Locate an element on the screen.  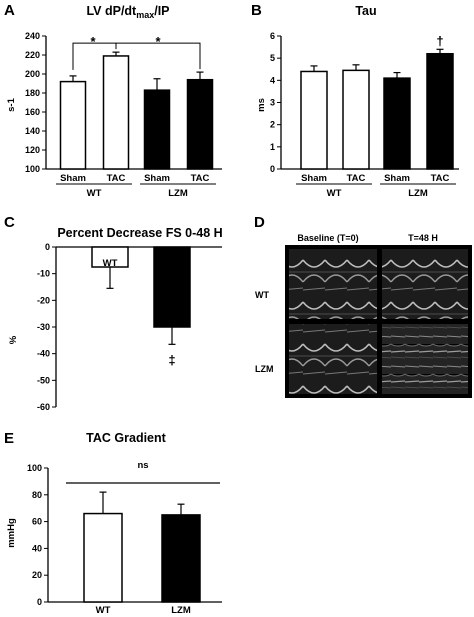
y-tick-label: 40 is located at coordinates (37, 548).